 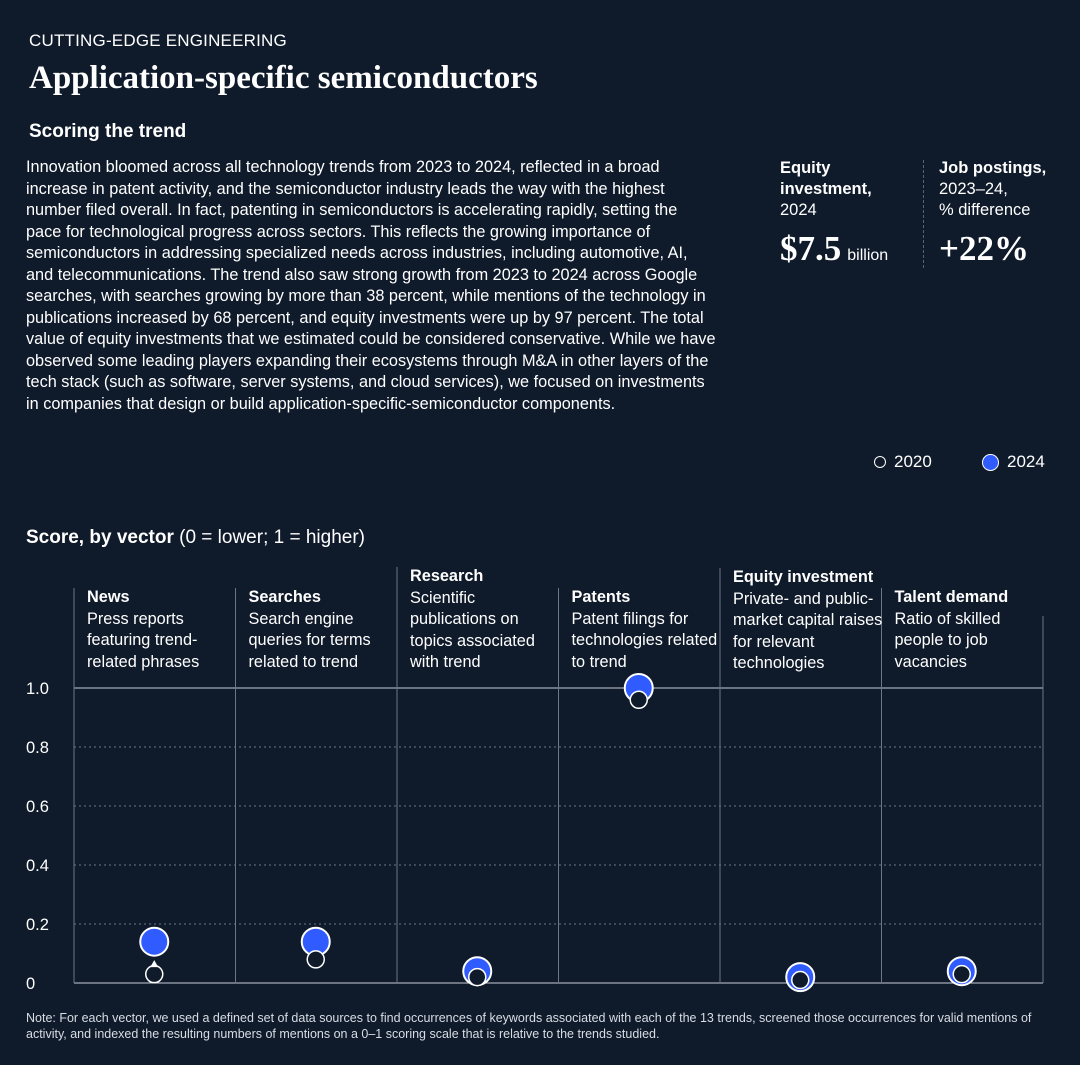 What do you see at coordinates (108, 597) in the screenshot?
I see `vector-name: News` at bounding box center [108, 597].